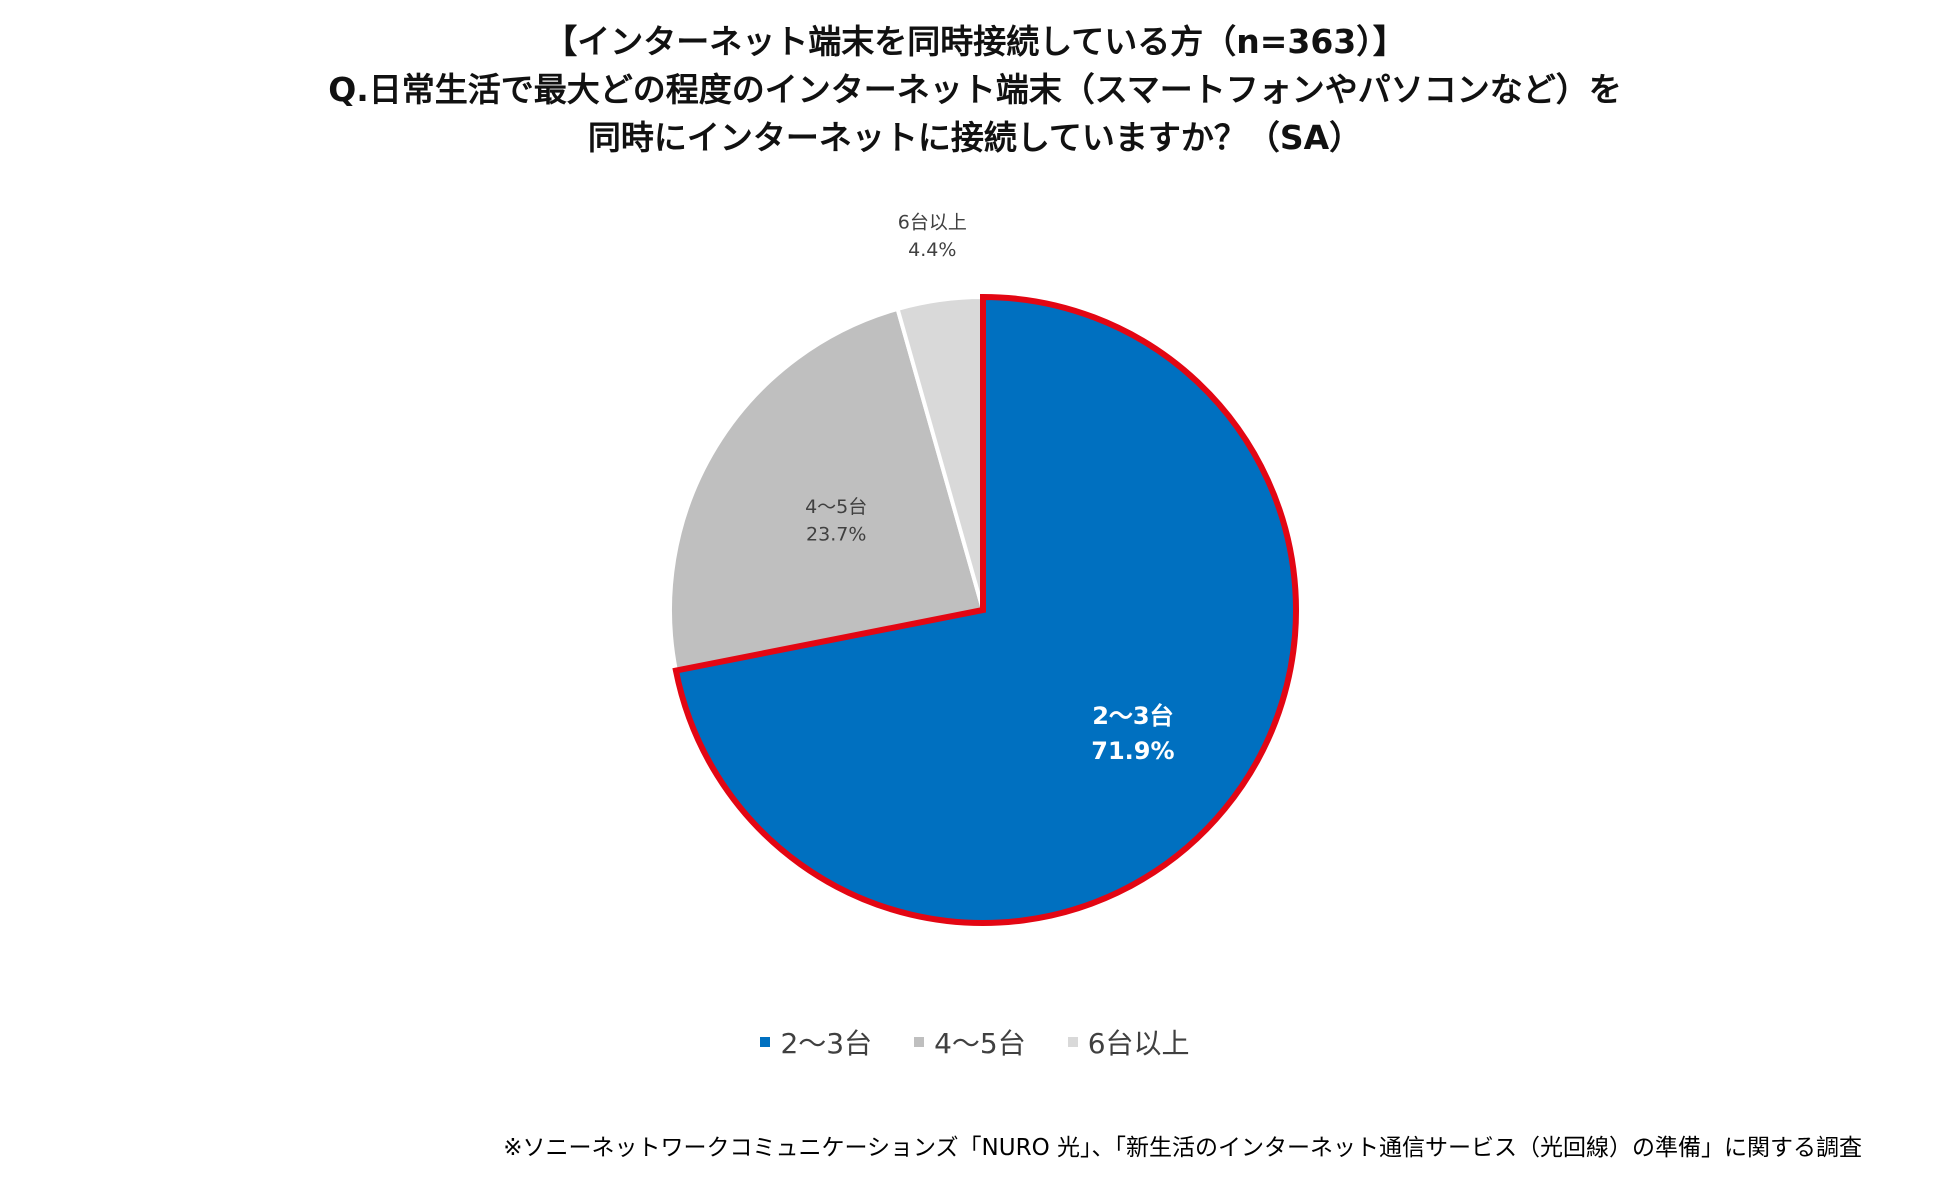  I want to click on pie-labels: 2～3台 71.9% 4～5台 23.7% 6台以上 4.4%, so click(989, 488).